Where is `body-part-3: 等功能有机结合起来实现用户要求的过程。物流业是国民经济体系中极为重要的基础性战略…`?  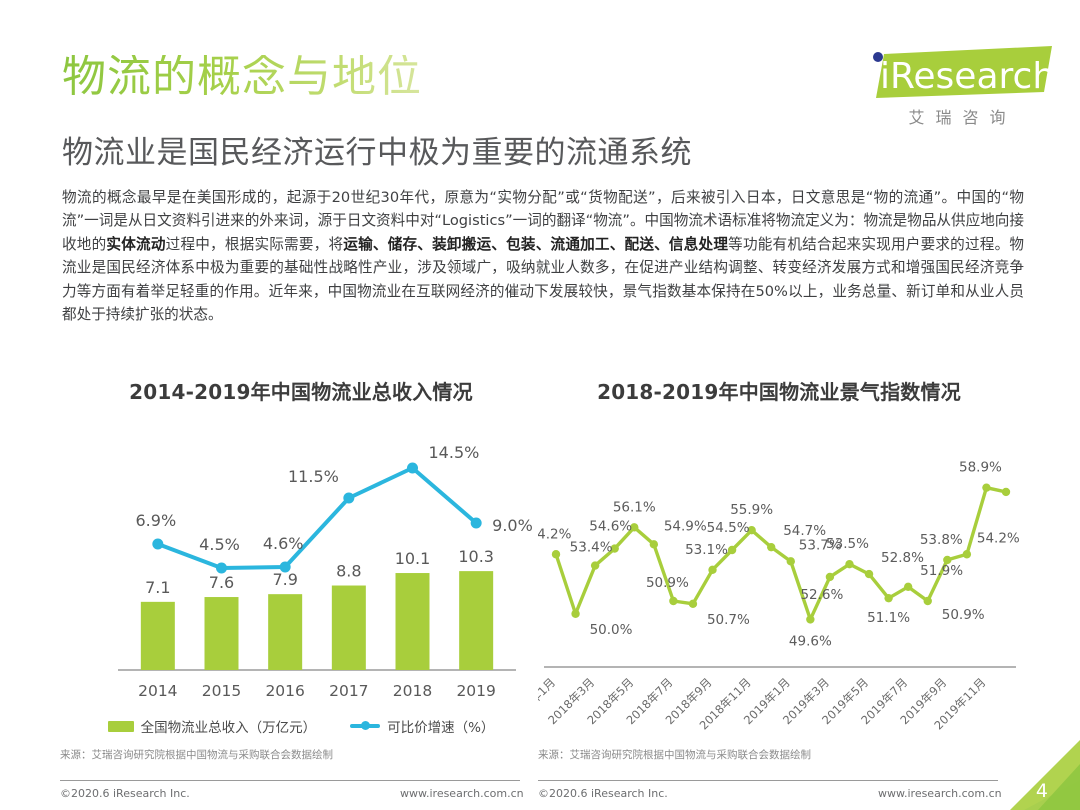 body-part-3: 等功能有机结合起来实现用户要求的过程。物流业是国民经济体系中极为重要的基础性战略… is located at coordinates (543, 279).